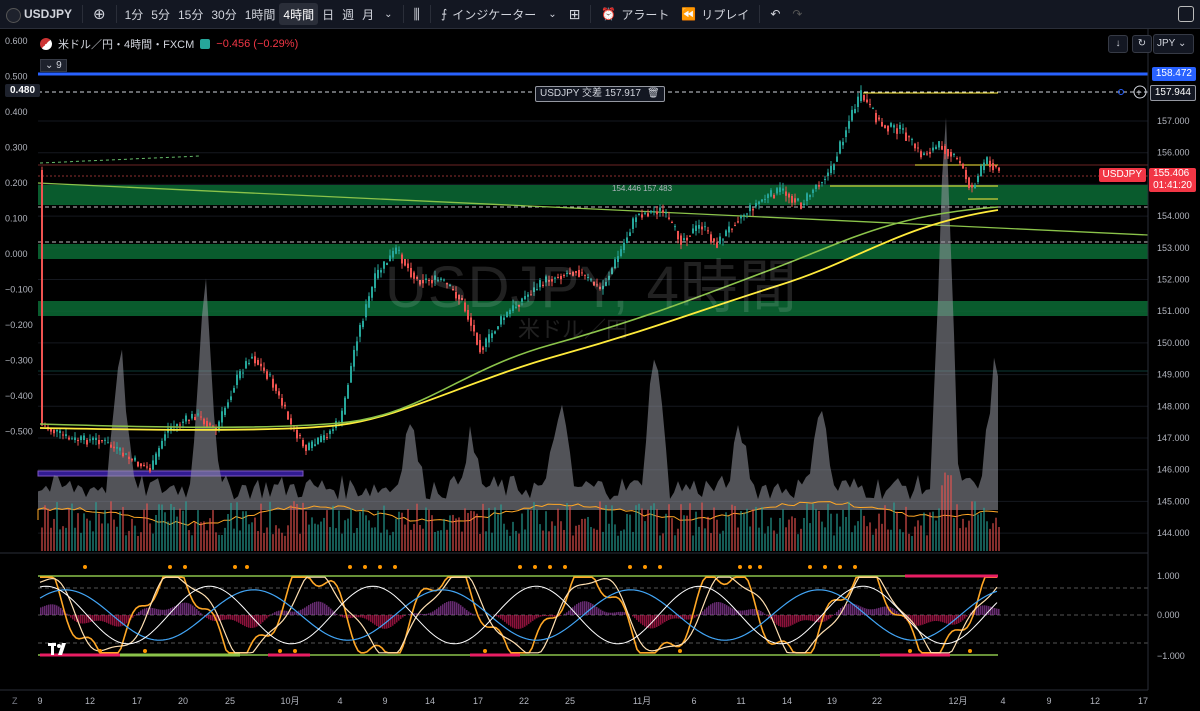 The width and height of the screenshot is (1200, 711). I want to click on time-axis-tick: 25, so click(230, 701).